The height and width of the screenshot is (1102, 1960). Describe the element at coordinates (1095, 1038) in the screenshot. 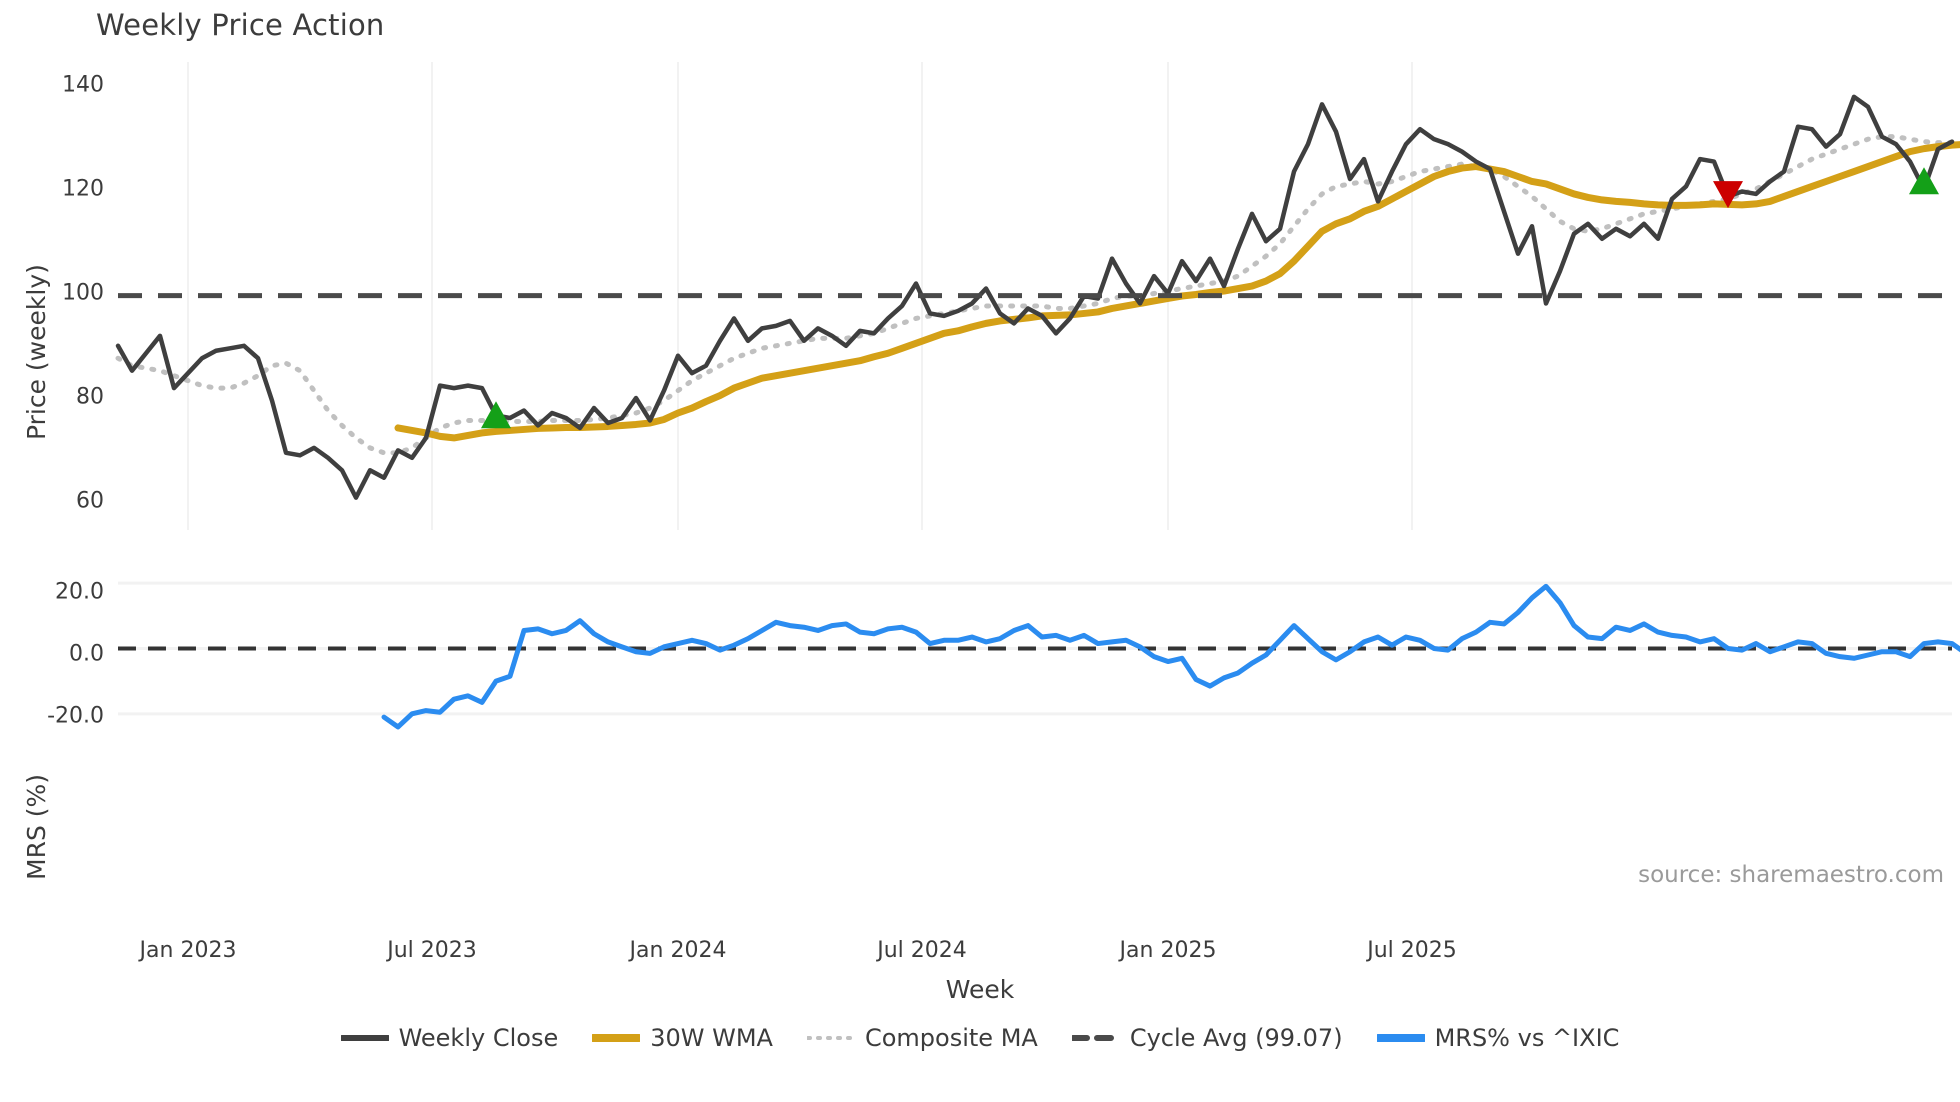

I see `legend-swatch-dashed-icon` at that location.